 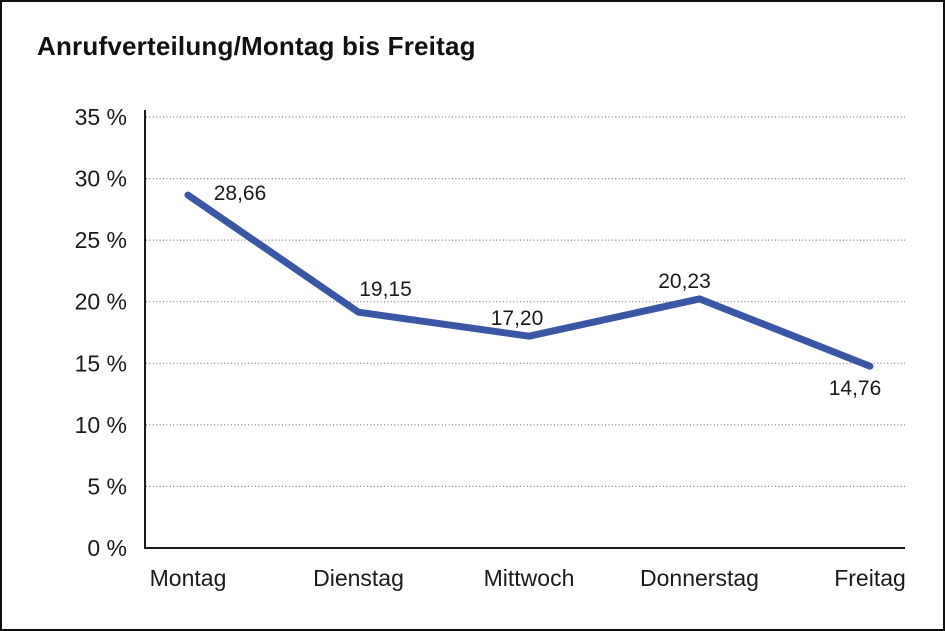 I want to click on point-label-montag: 28,66, so click(x=240, y=193).